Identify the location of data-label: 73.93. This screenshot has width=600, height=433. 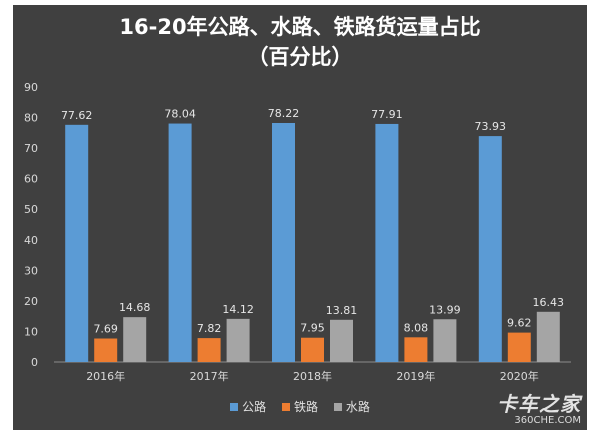
(491, 126).